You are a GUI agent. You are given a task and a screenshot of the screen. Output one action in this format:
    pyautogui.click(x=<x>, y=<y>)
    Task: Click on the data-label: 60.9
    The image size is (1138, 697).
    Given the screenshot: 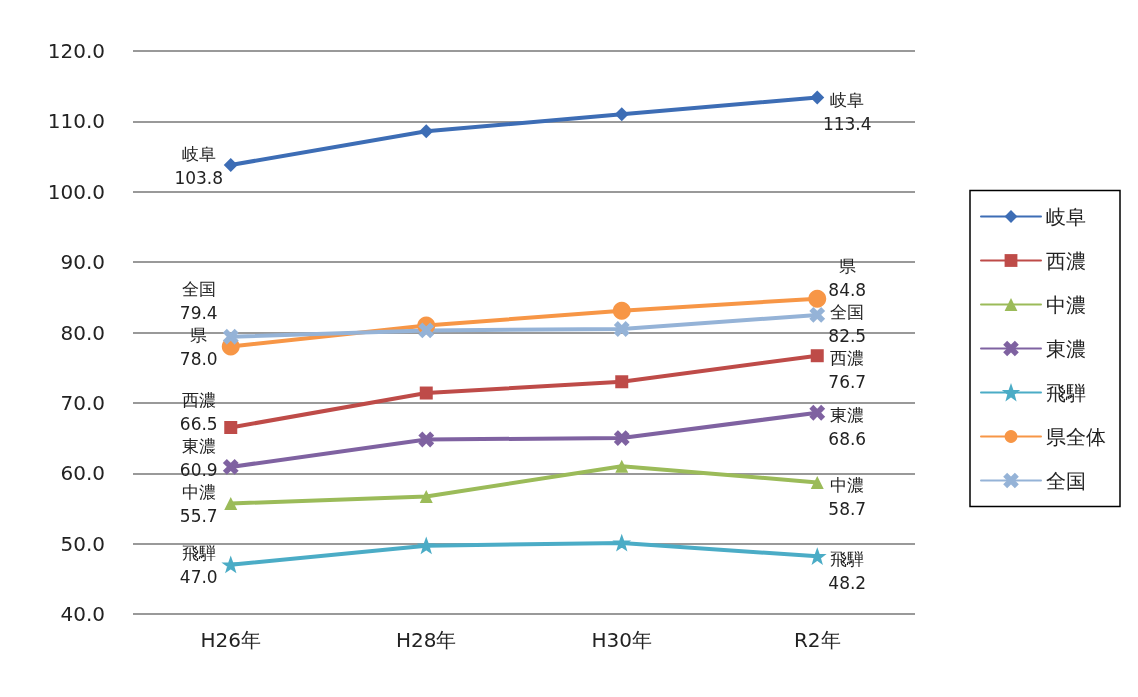 What is the action you would take?
    pyautogui.click(x=198, y=470)
    